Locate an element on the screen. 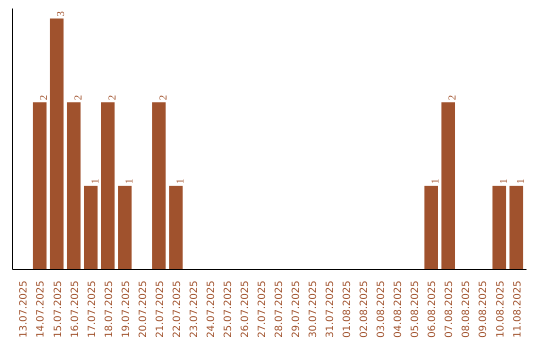 The height and width of the screenshot is (340, 540). x-tick-label: 04.08.2025 is located at coordinates (398, 309).